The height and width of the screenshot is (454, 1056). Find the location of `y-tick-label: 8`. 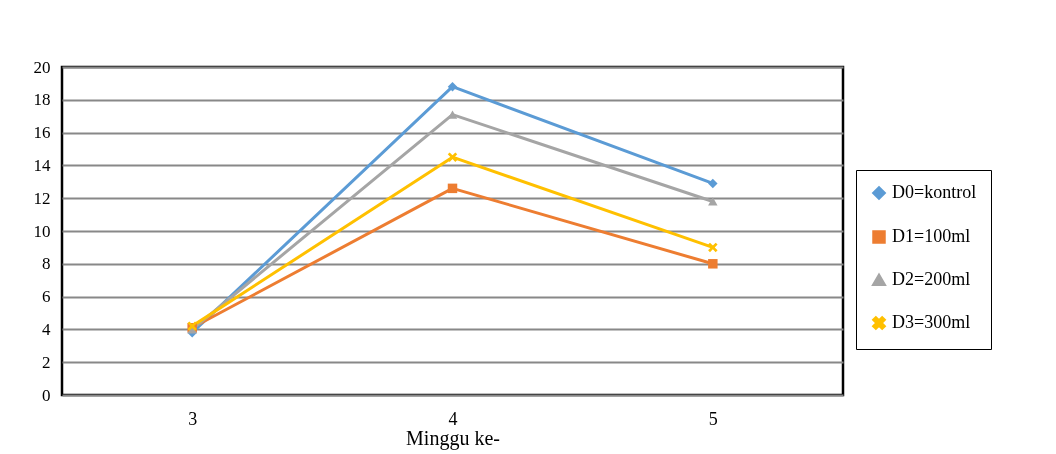

y-tick-label: 8 is located at coordinates (46, 264).